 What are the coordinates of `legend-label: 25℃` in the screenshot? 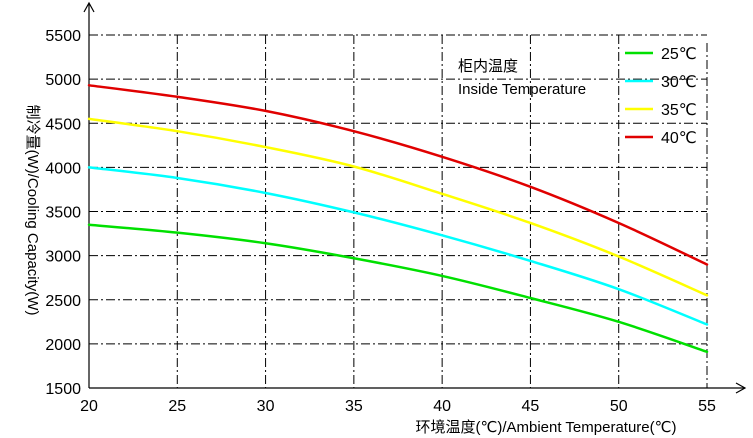 It's located at (679, 54).